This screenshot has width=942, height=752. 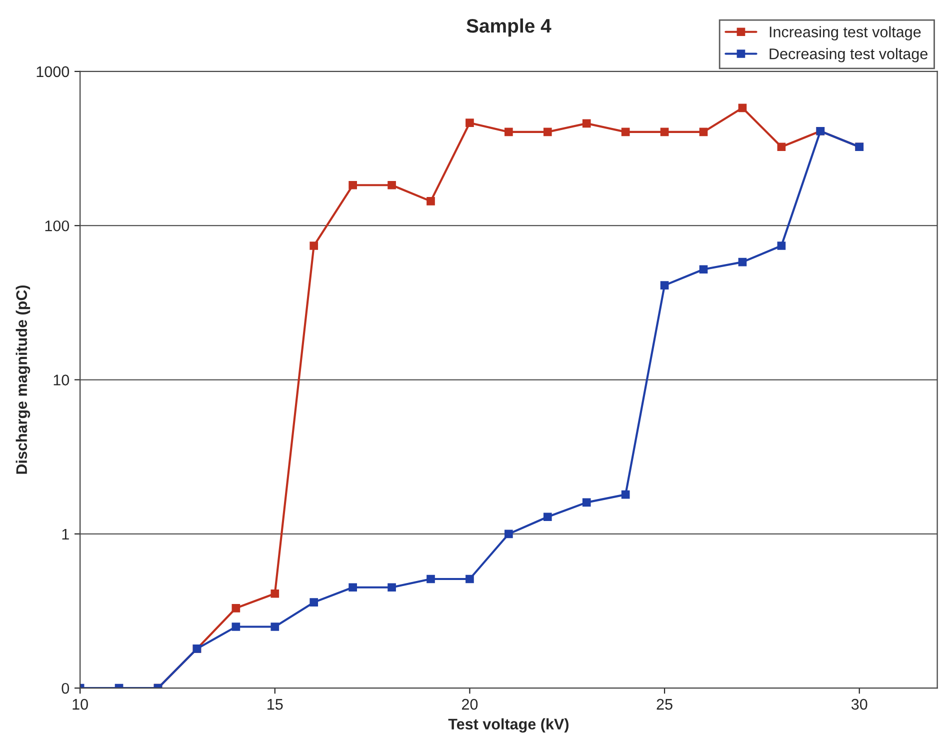 I want to click on legend-label: Increasing test voltage, so click(x=845, y=33).